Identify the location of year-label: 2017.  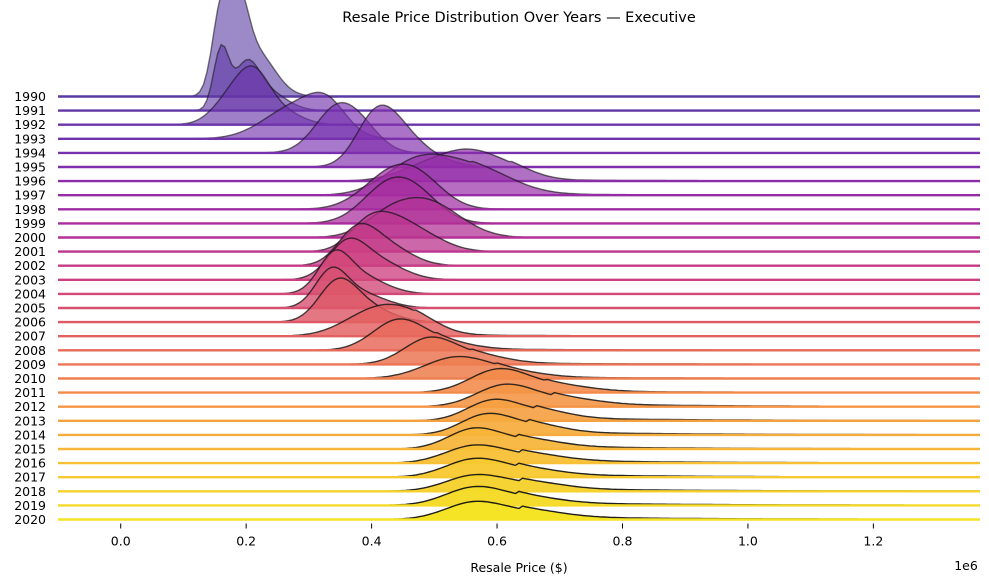
(30, 477).